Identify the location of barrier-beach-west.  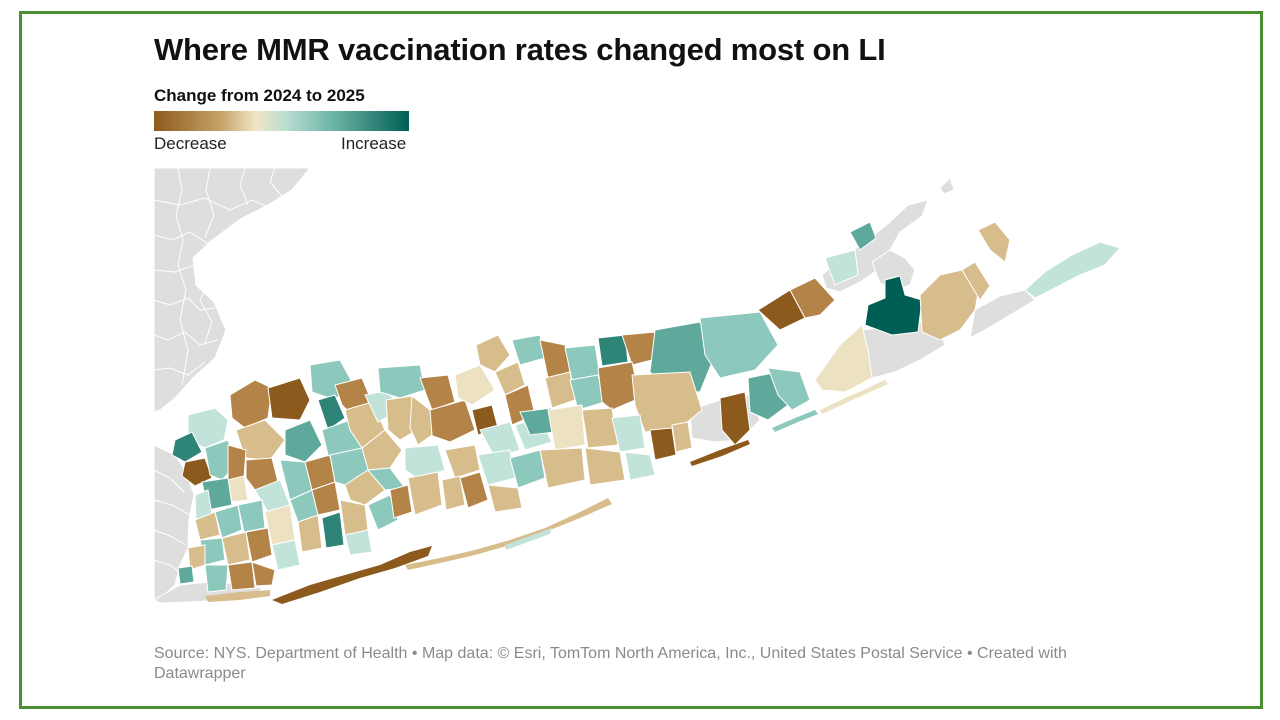
(352, 575).